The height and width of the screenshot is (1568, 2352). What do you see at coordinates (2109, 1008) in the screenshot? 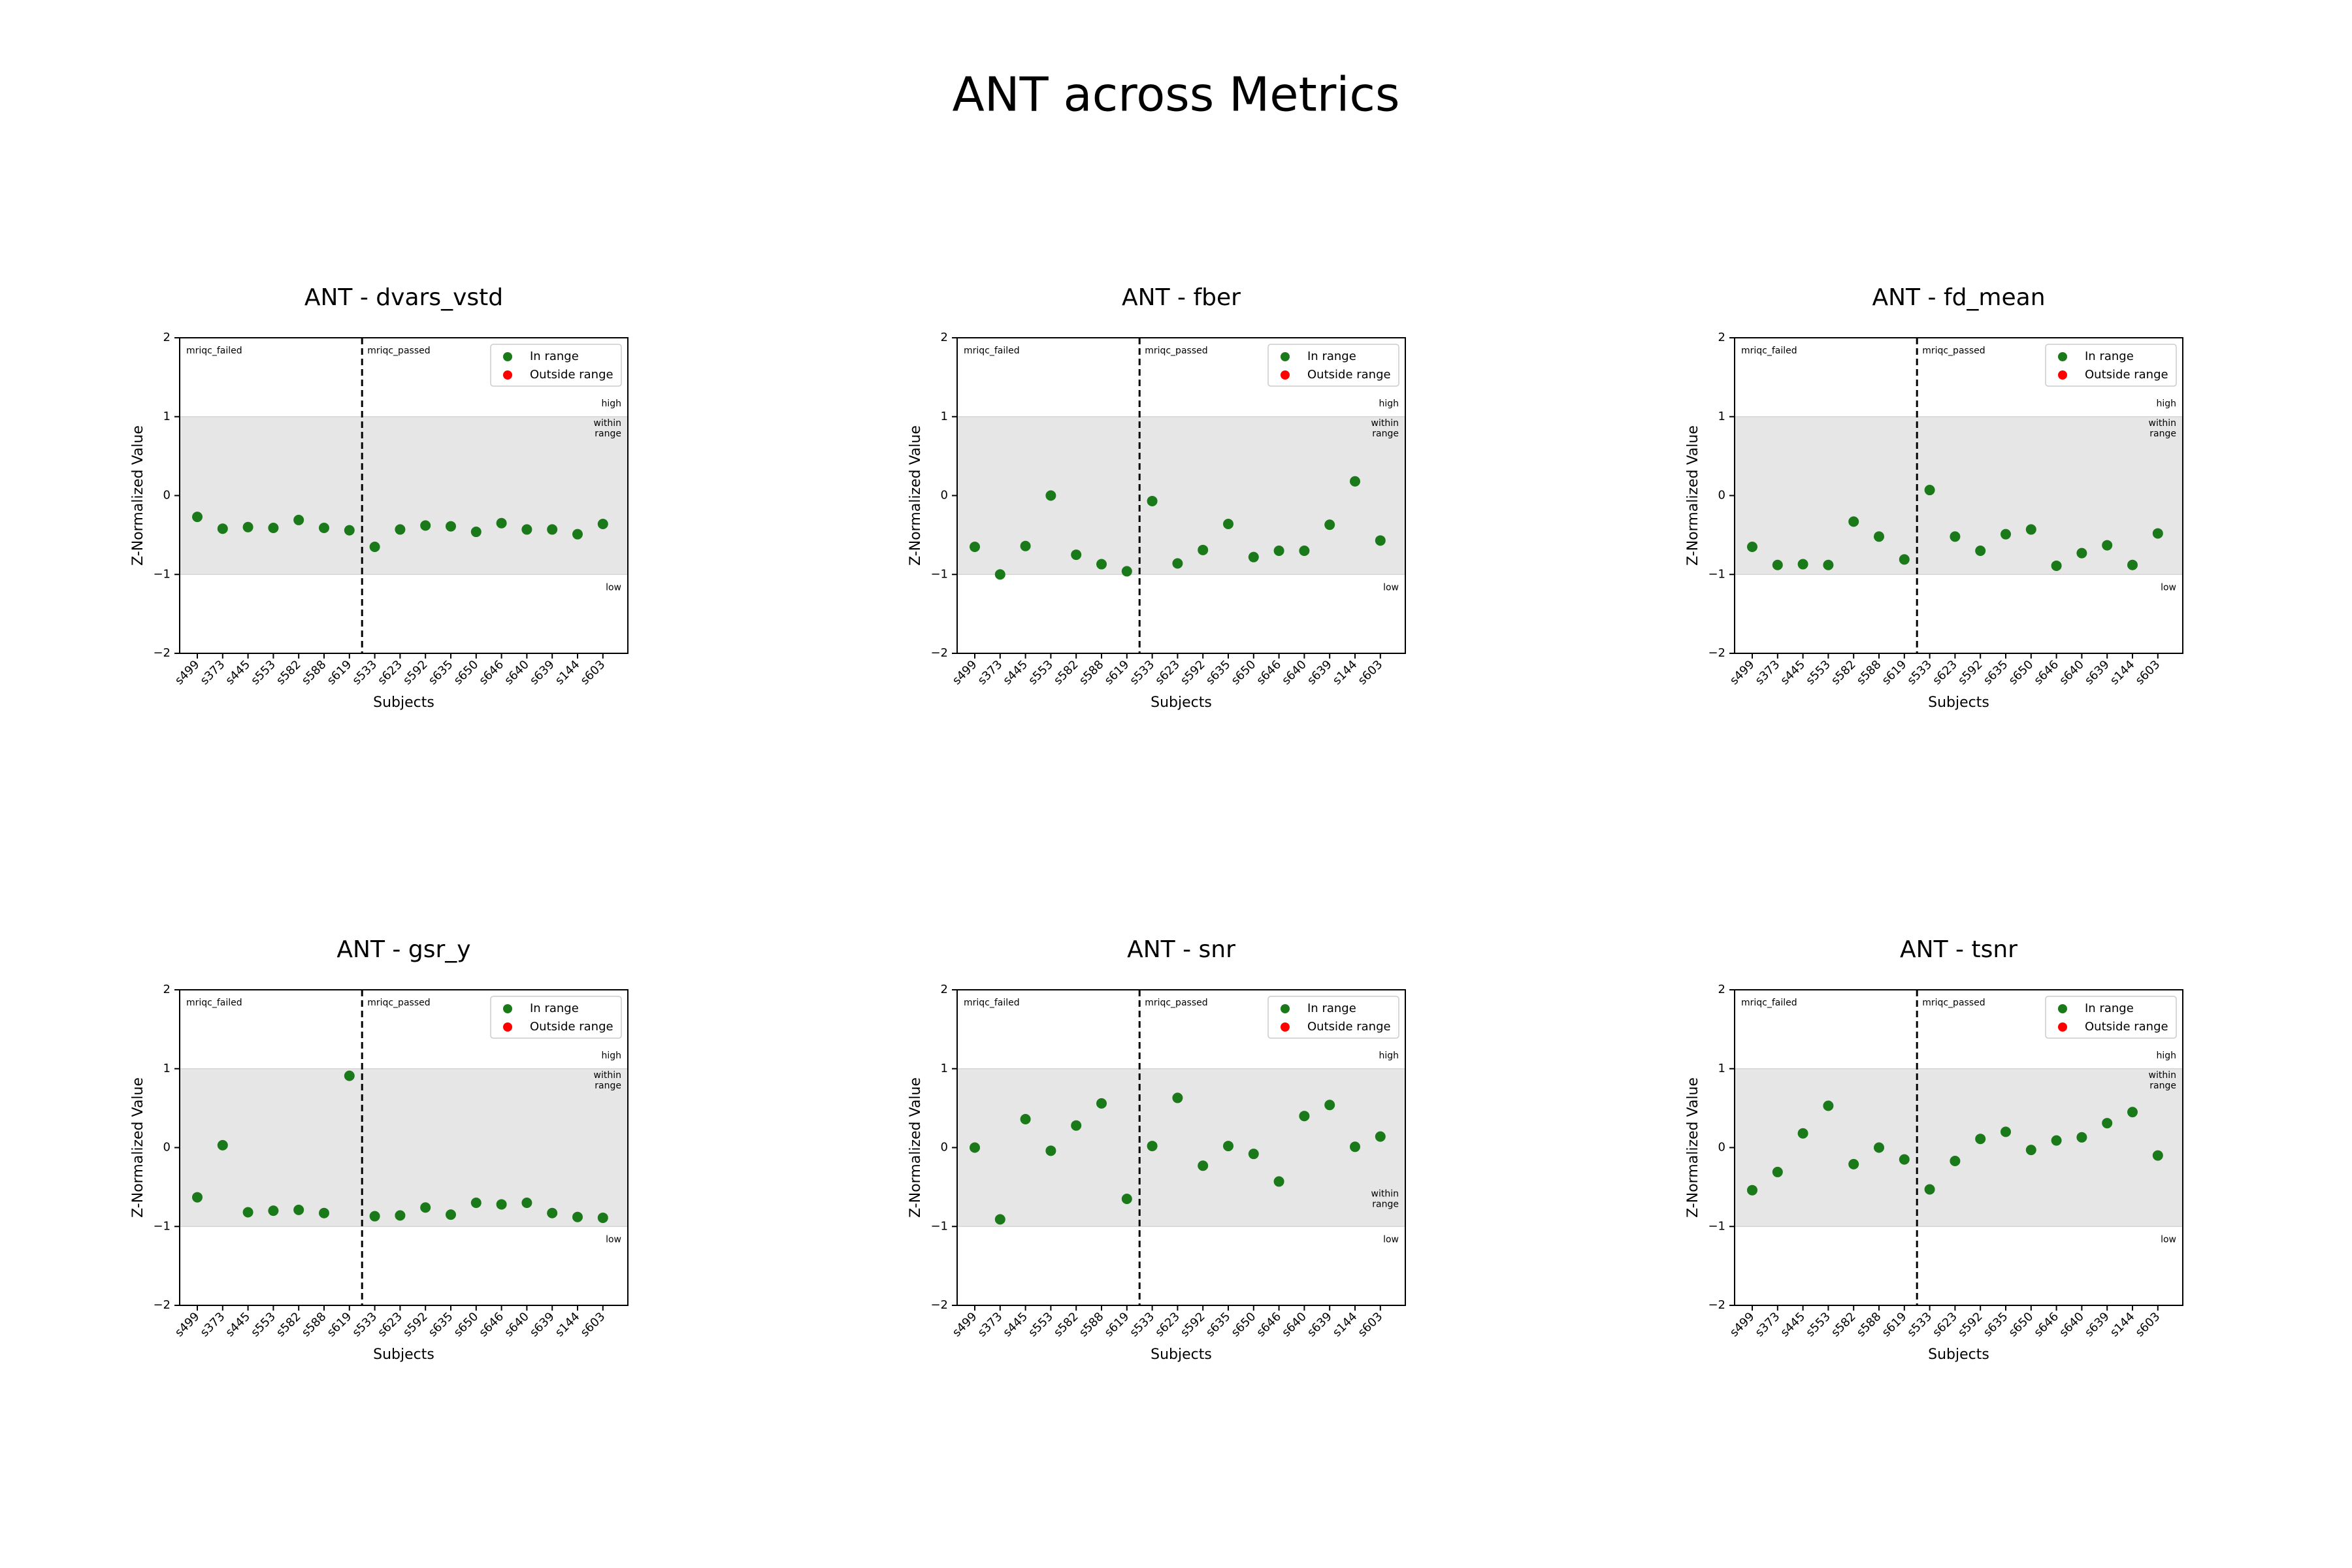
I see `legend-label: In range` at bounding box center [2109, 1008].